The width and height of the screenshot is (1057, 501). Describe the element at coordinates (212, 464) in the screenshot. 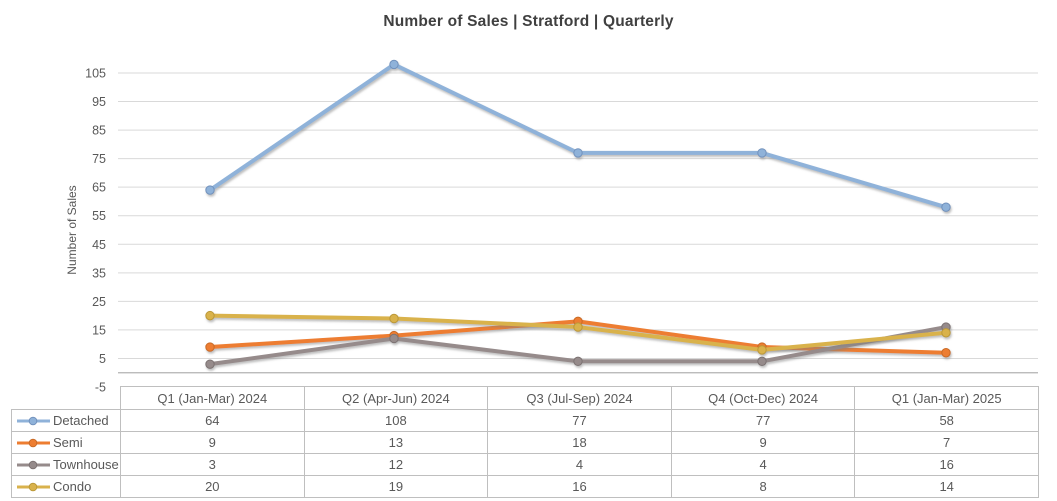

I see `value-cell: 3` at that location.